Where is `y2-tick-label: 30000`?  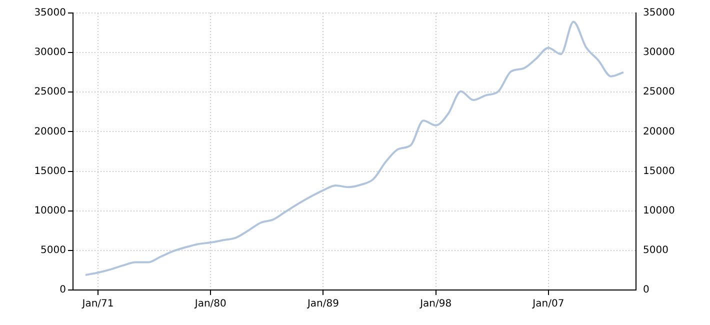 y2-tick-label: 30000 is located at coordinates (659, 52).